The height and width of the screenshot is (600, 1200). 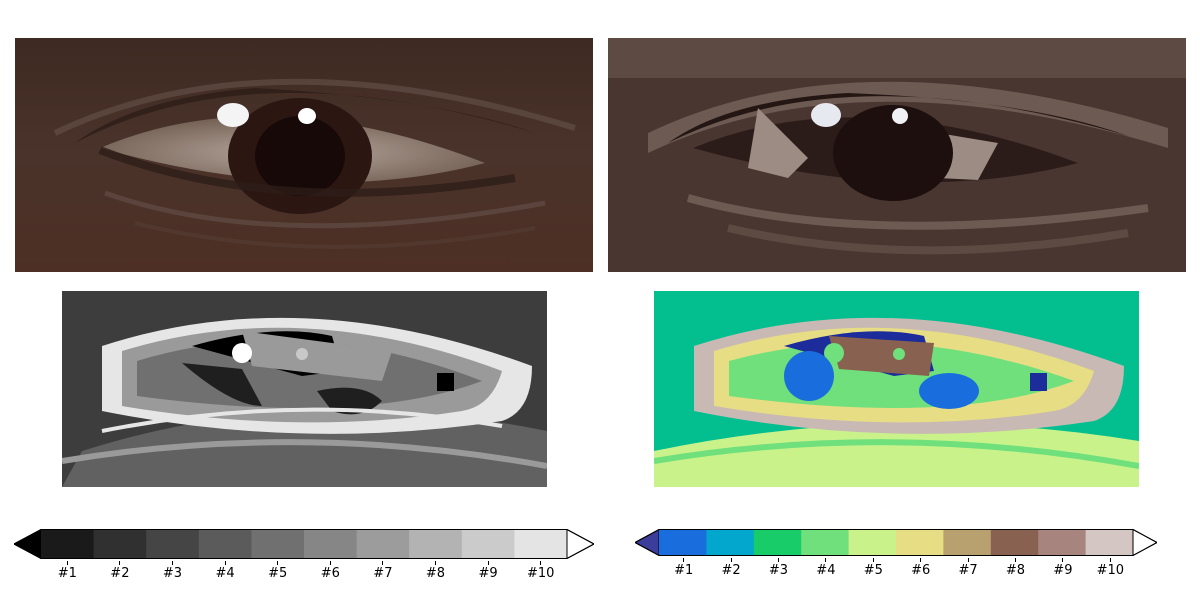 What do you see at coordinates (172, 573) in the screenshot?
I see `colorbar-gray-tick-label: #3` at bounding box center [172, 573].